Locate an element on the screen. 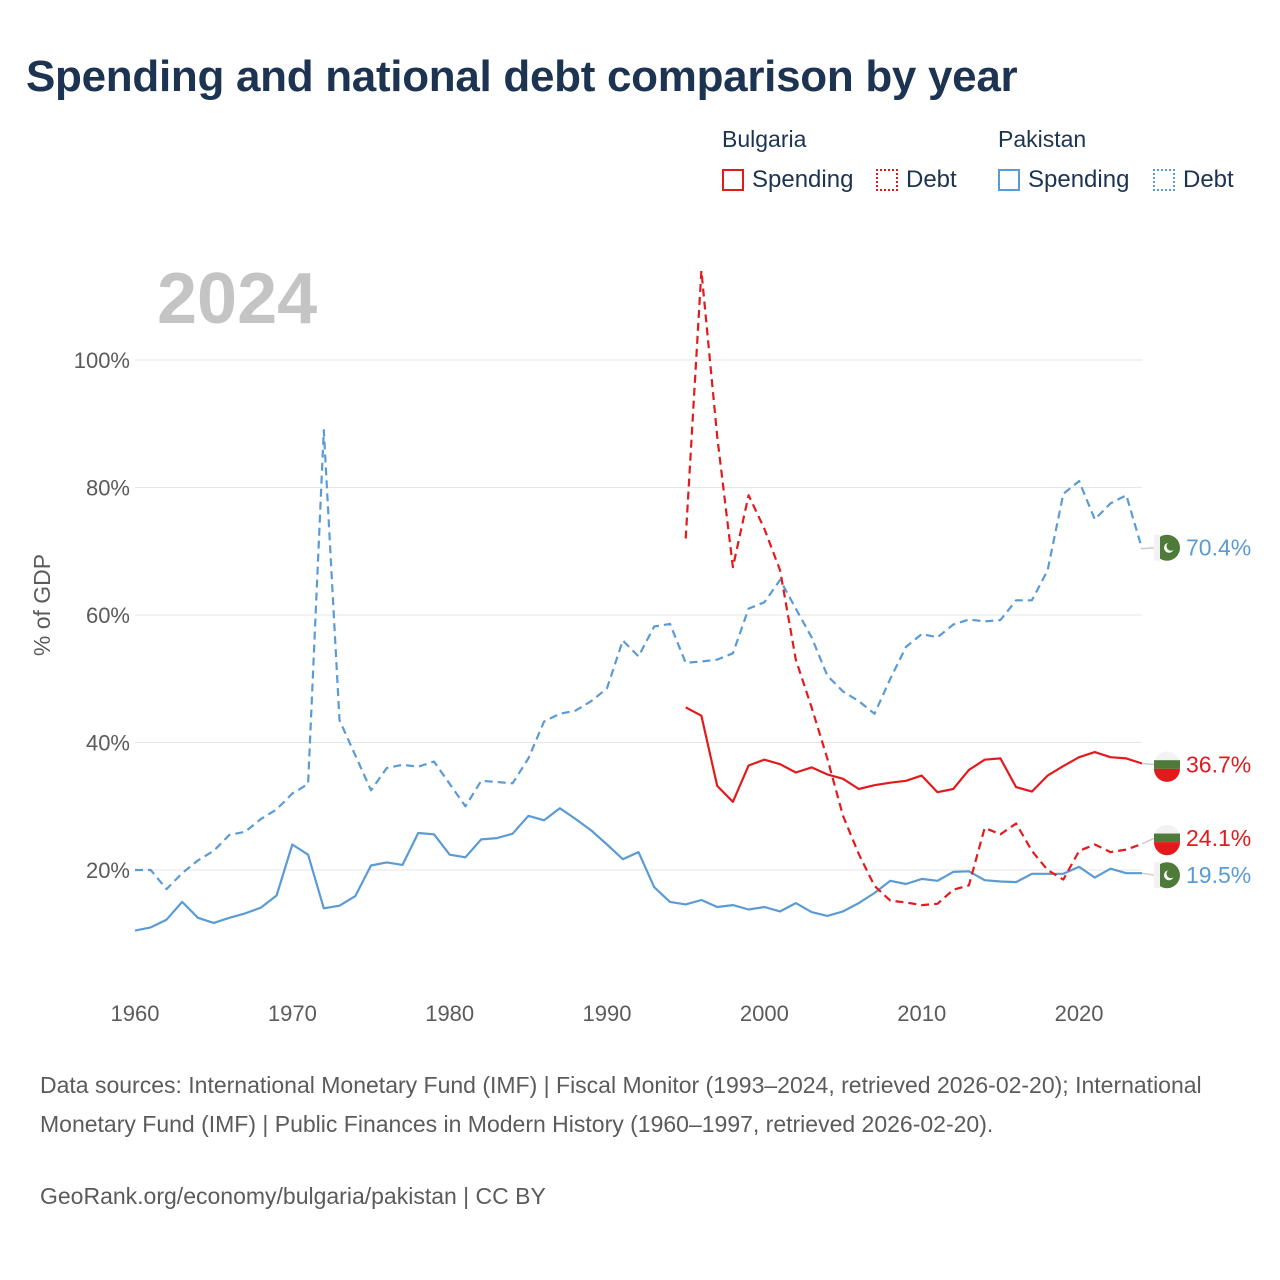  y-tick-label: 60% is located at coordinates (108, 615).